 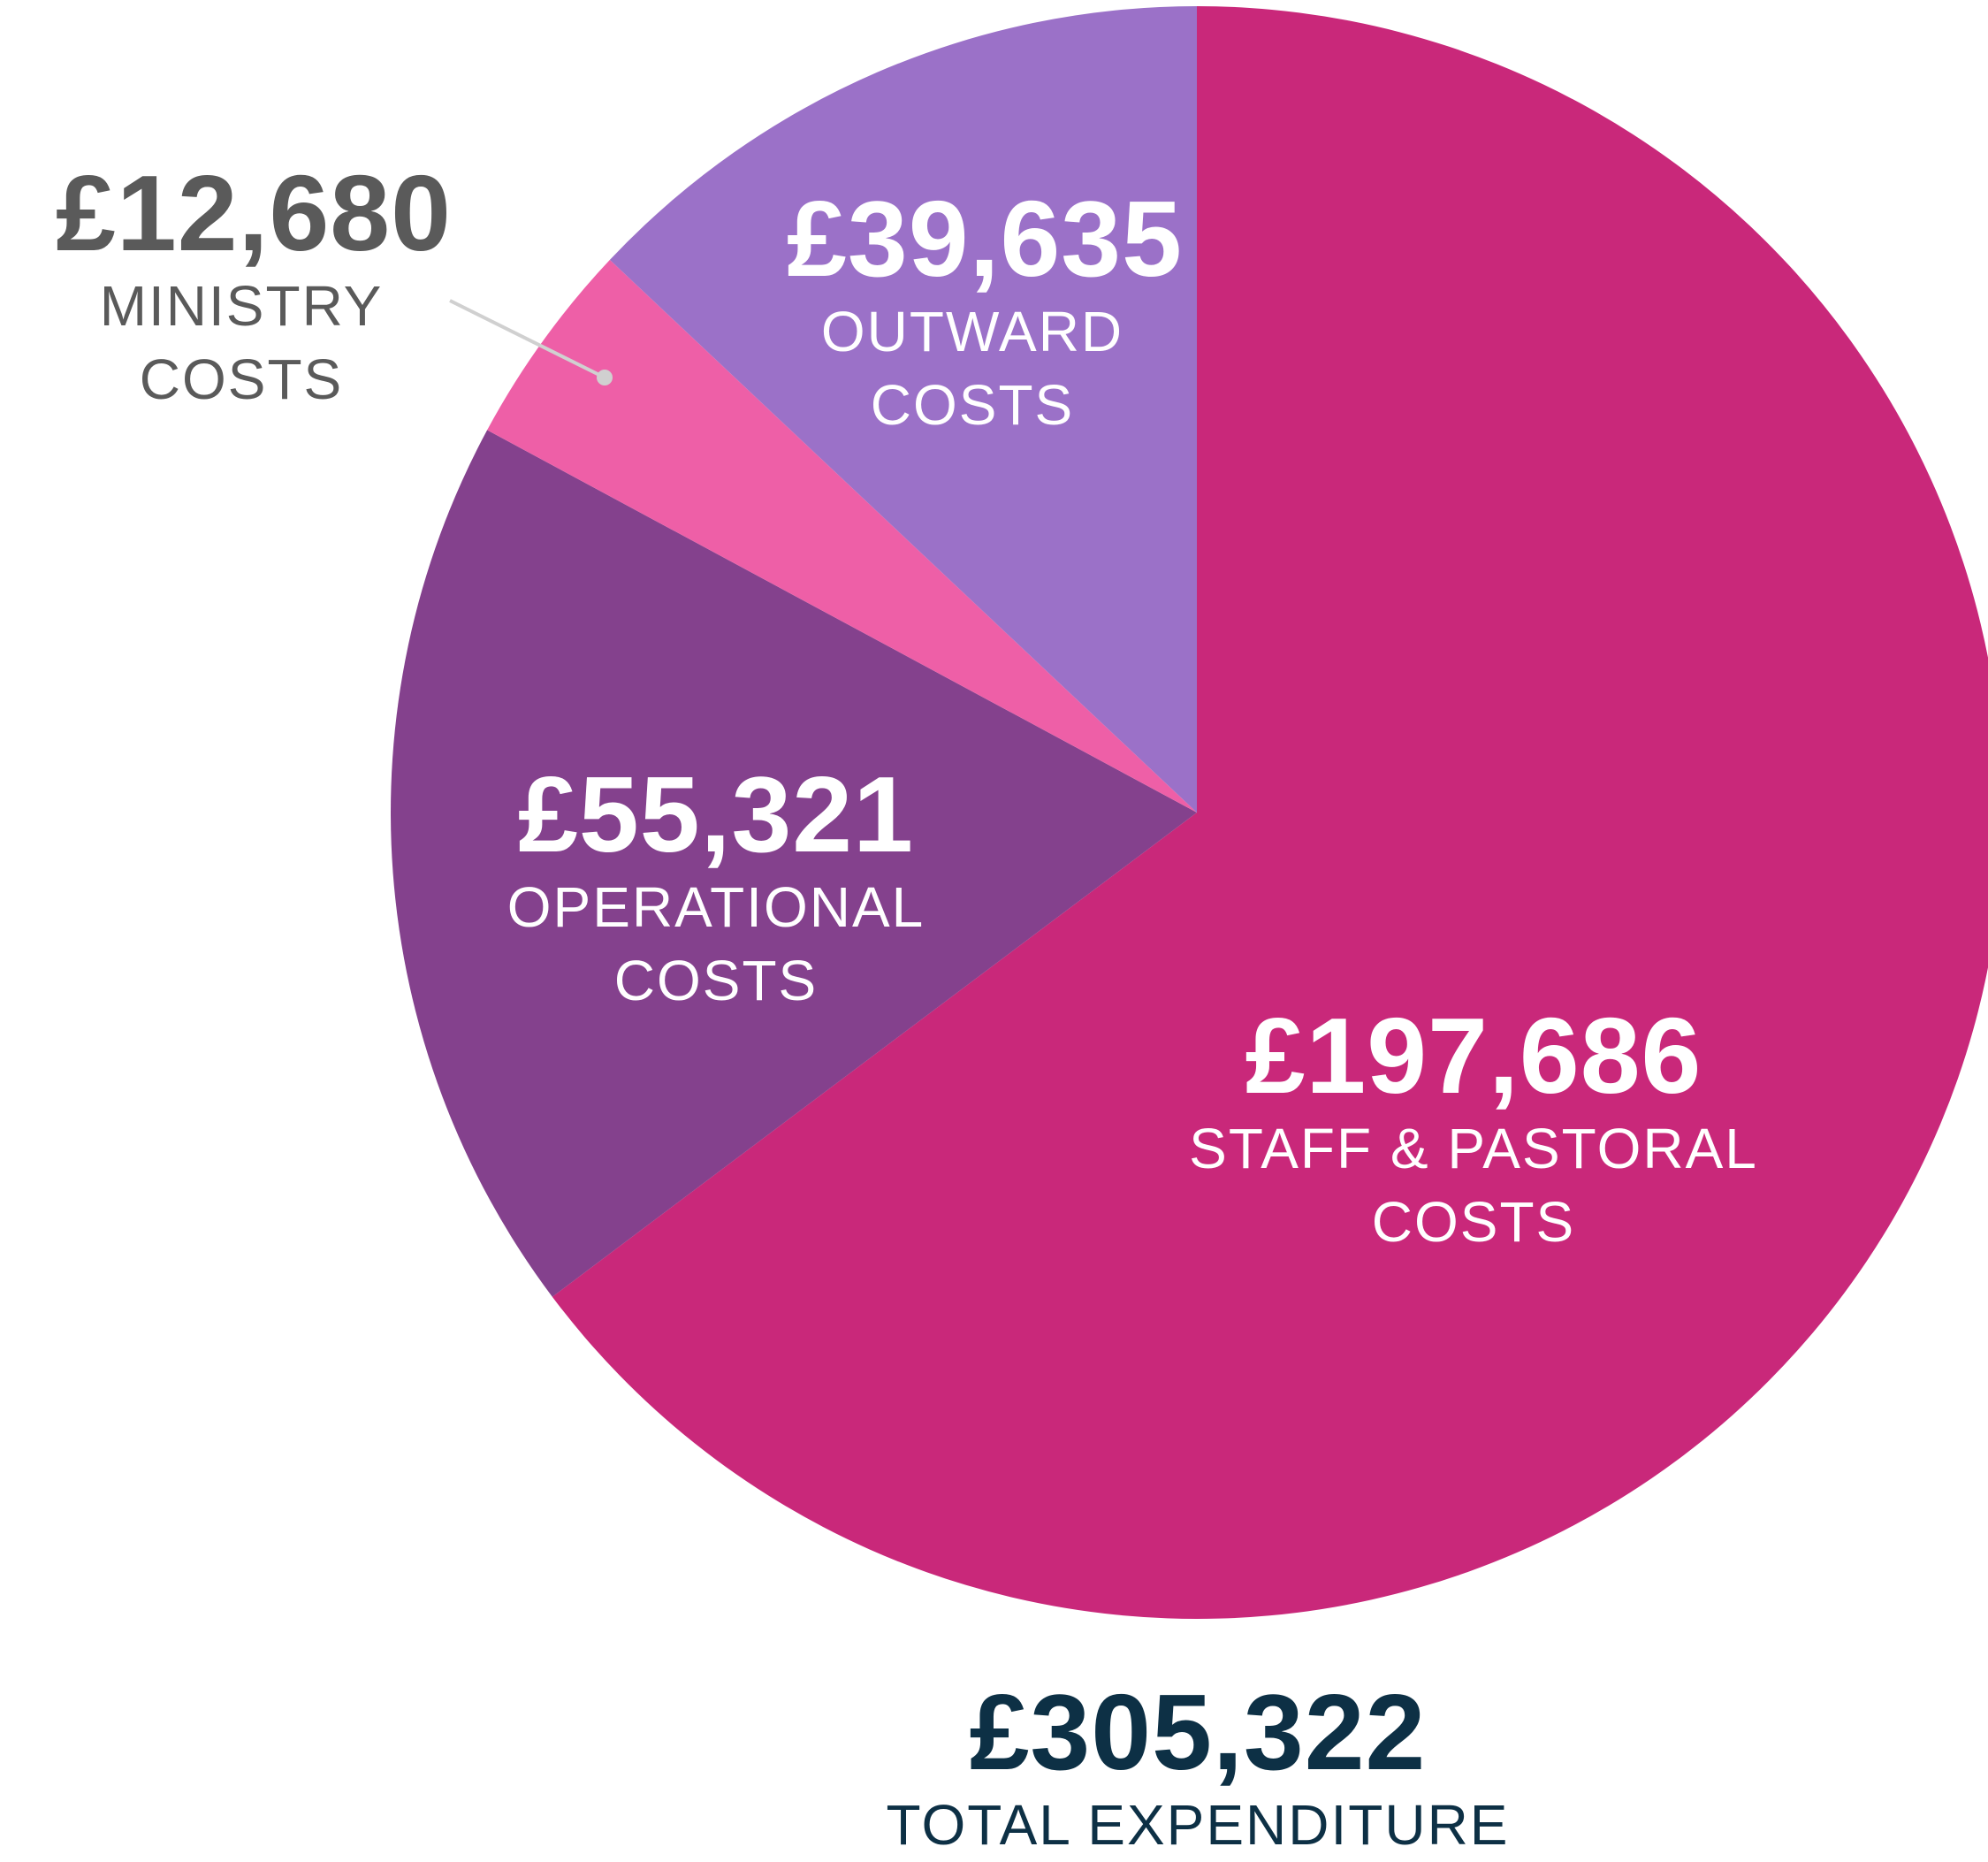 I want to click on slice-label: £197,686 STAFF & PASTORAL COSTS, so click(x=1473, y=1129).